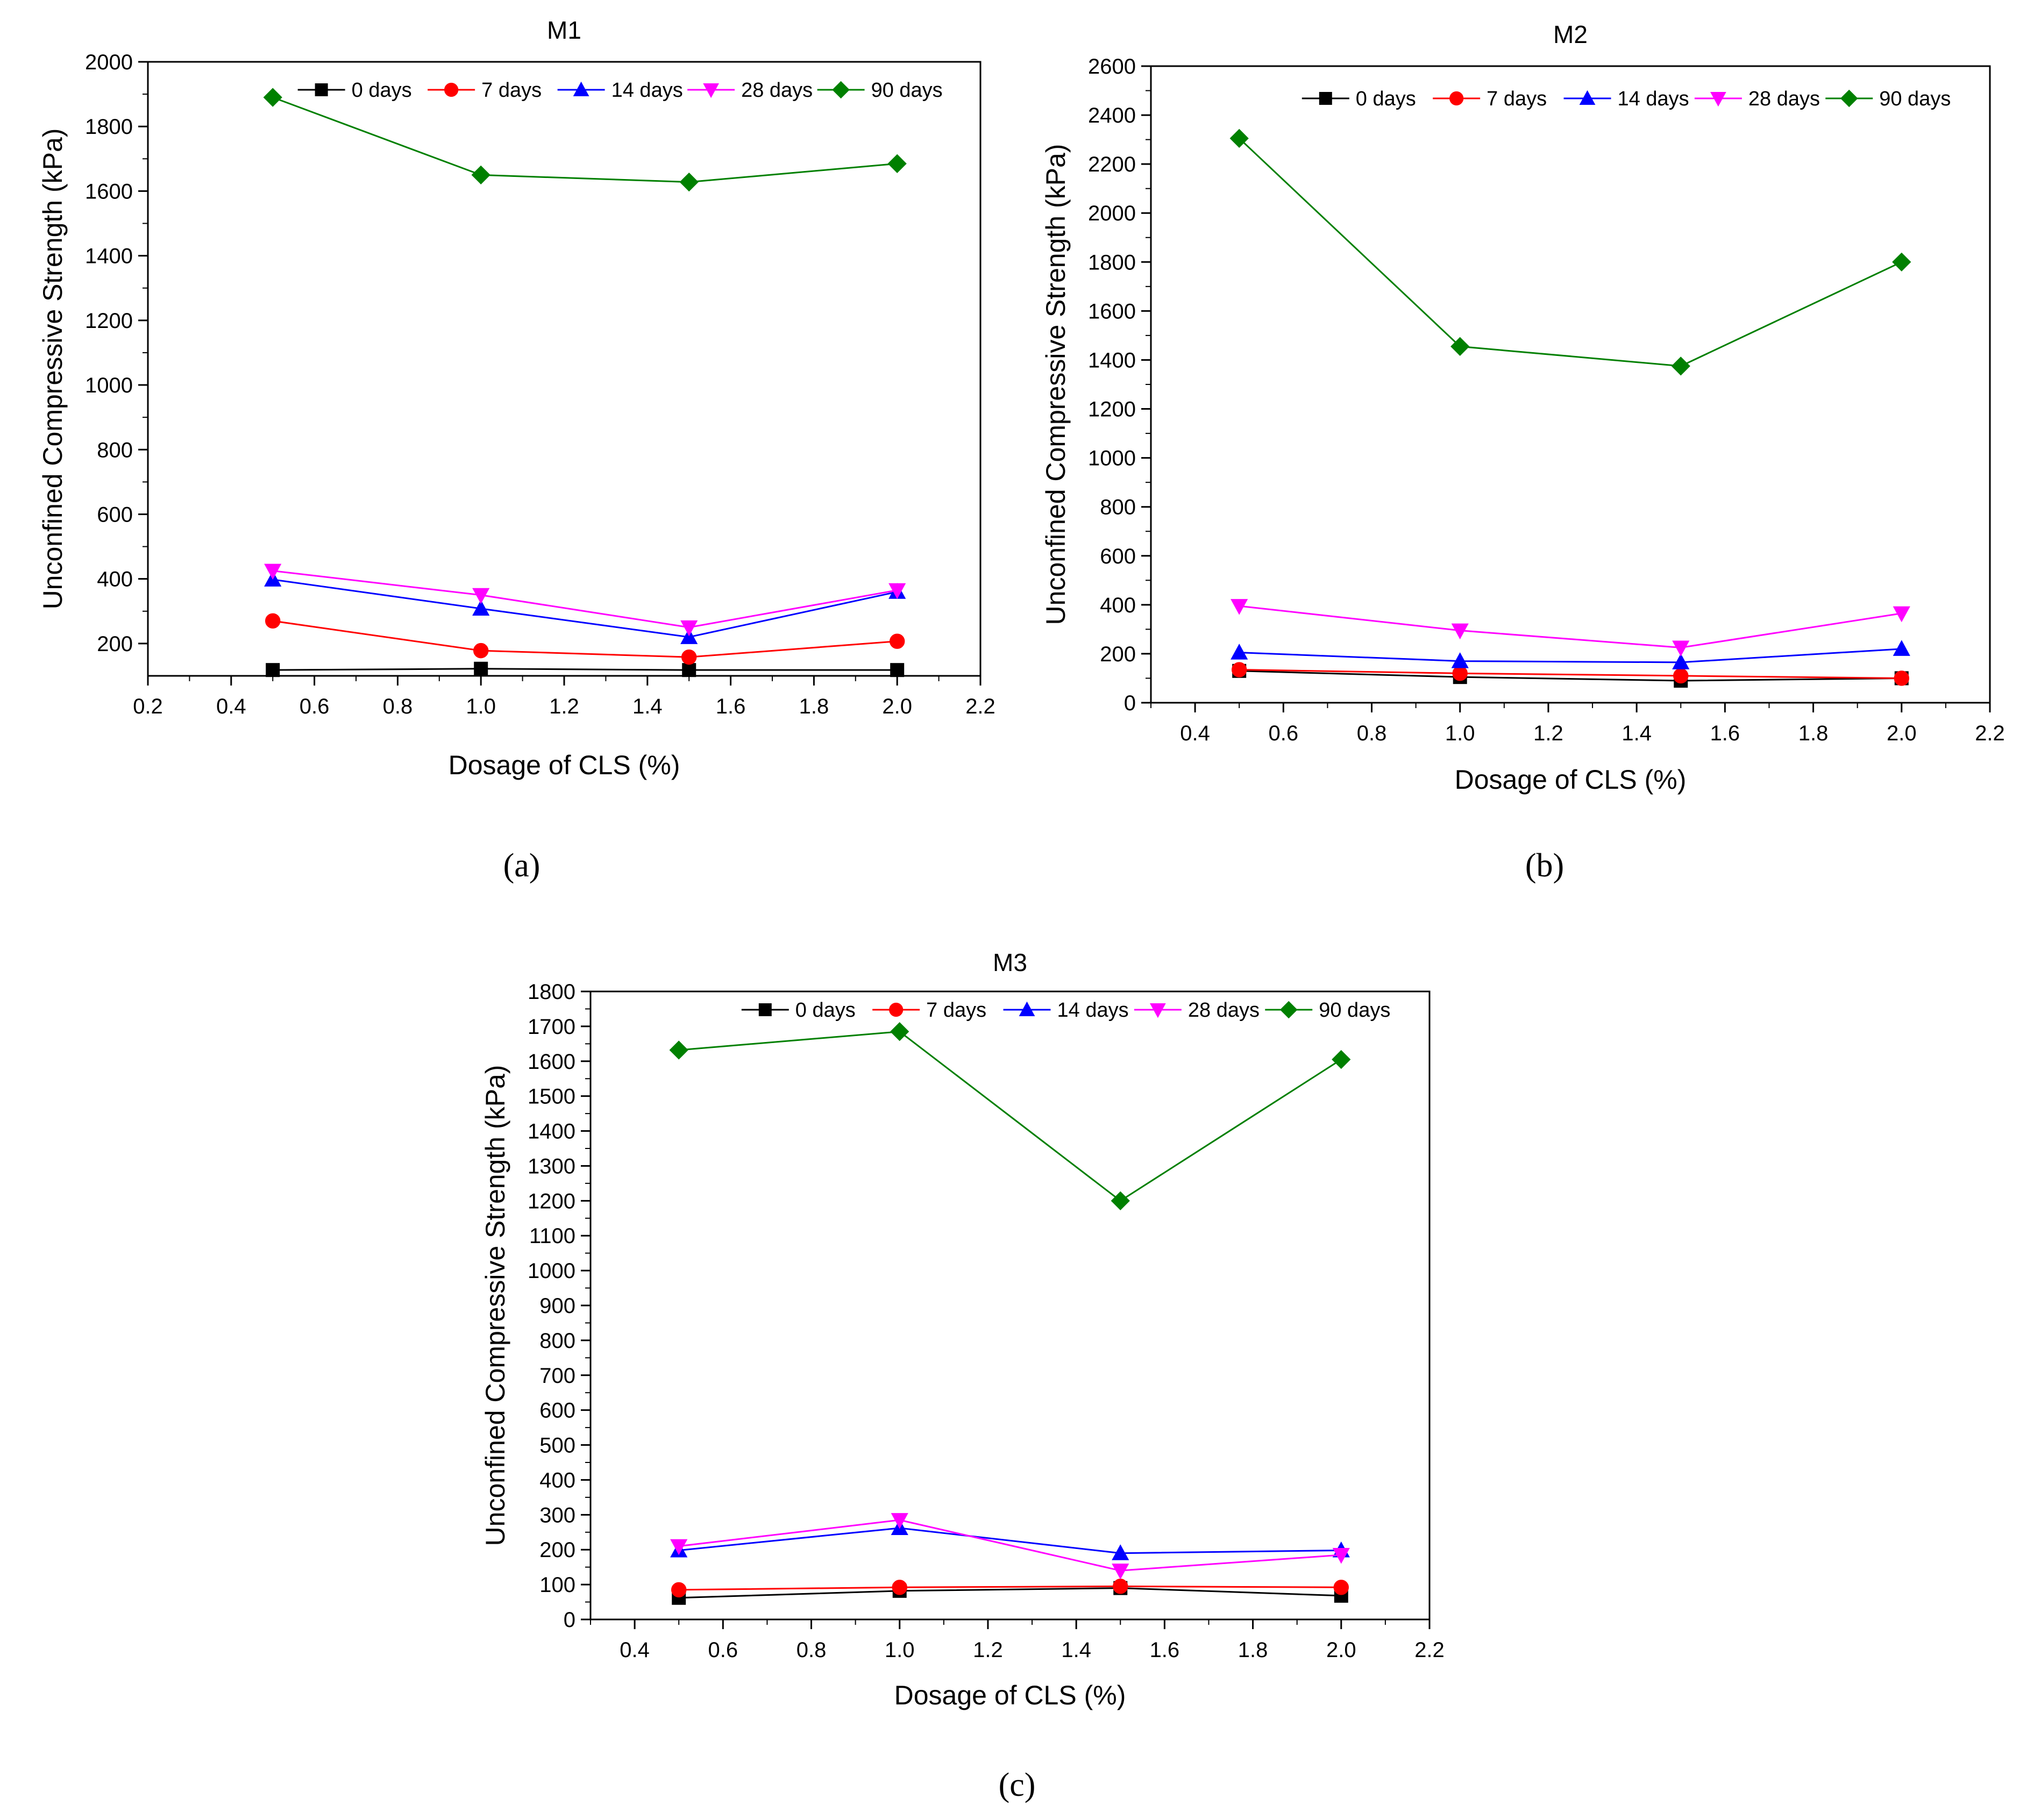 The image size is (2034, 1820). I want to click on series-90-days, so click(1010, 1116).